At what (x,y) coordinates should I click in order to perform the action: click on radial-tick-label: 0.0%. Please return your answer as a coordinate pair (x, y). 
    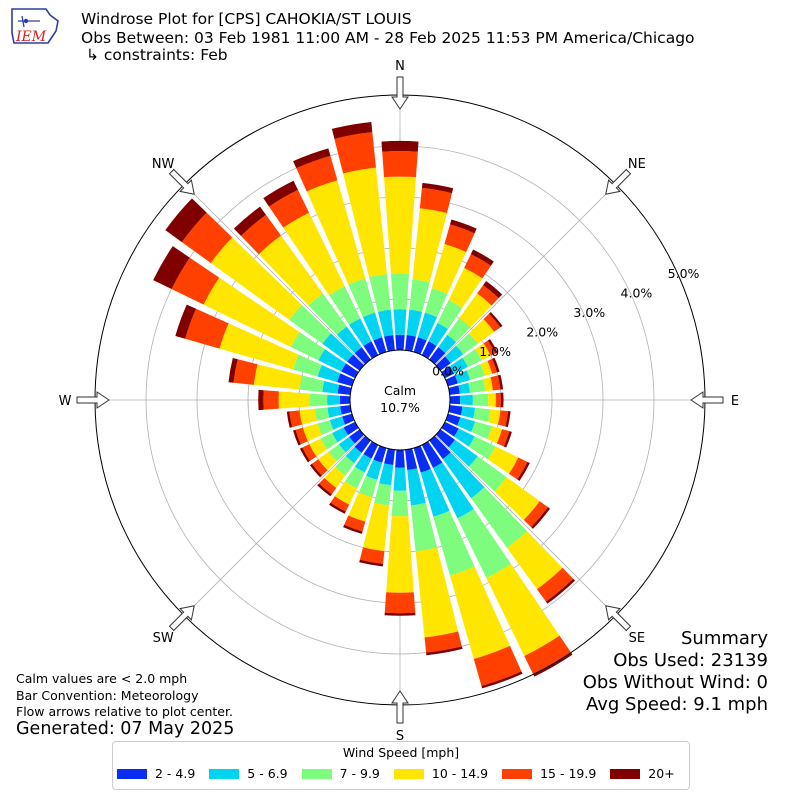
    Looking at the image, I should click on (448, 371).